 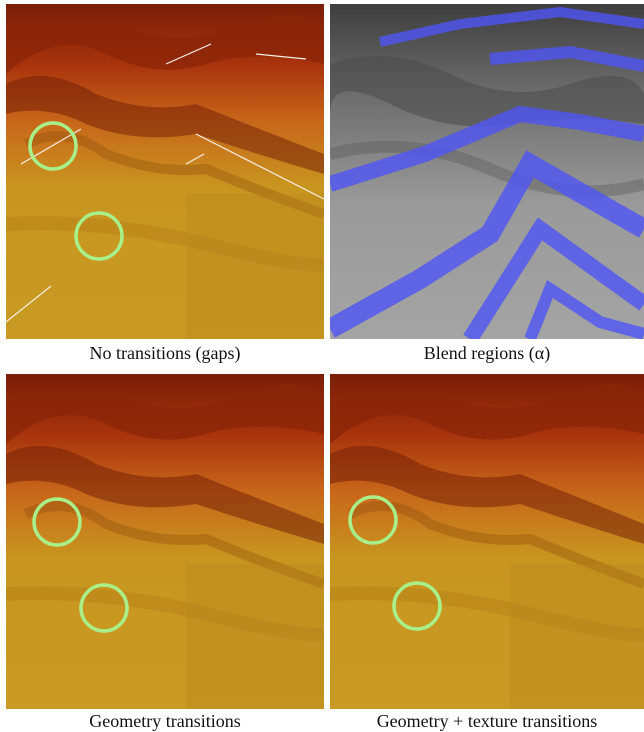 I want to click on caption-geometry-texture-transitions: Geometry + texture transitions, so click(x=487, y=721).